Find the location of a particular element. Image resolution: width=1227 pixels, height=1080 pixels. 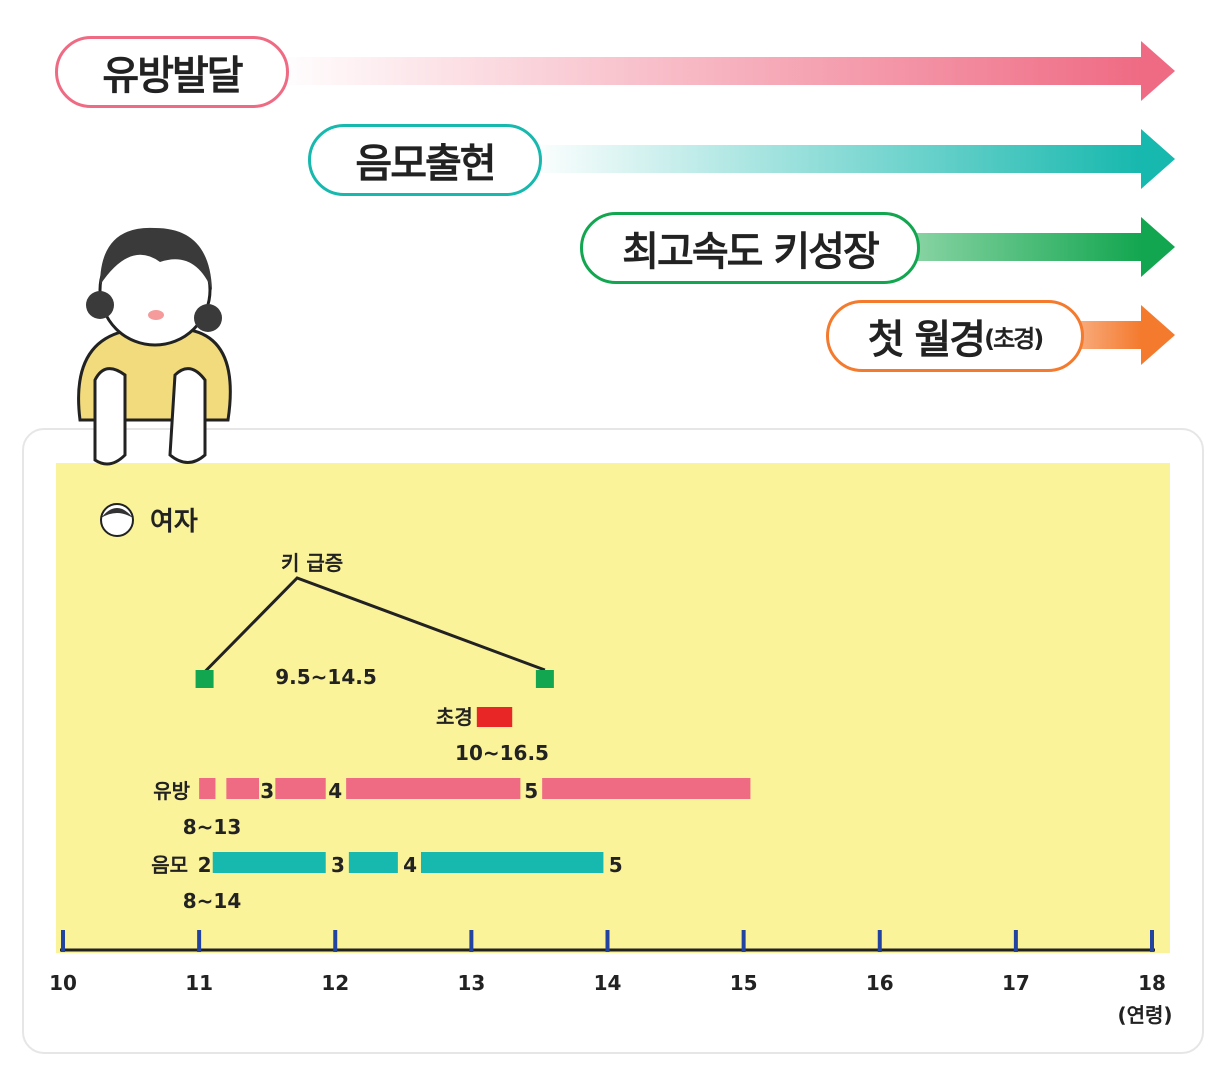

x-tick-label: 12 is located at coordinates (335, 983).